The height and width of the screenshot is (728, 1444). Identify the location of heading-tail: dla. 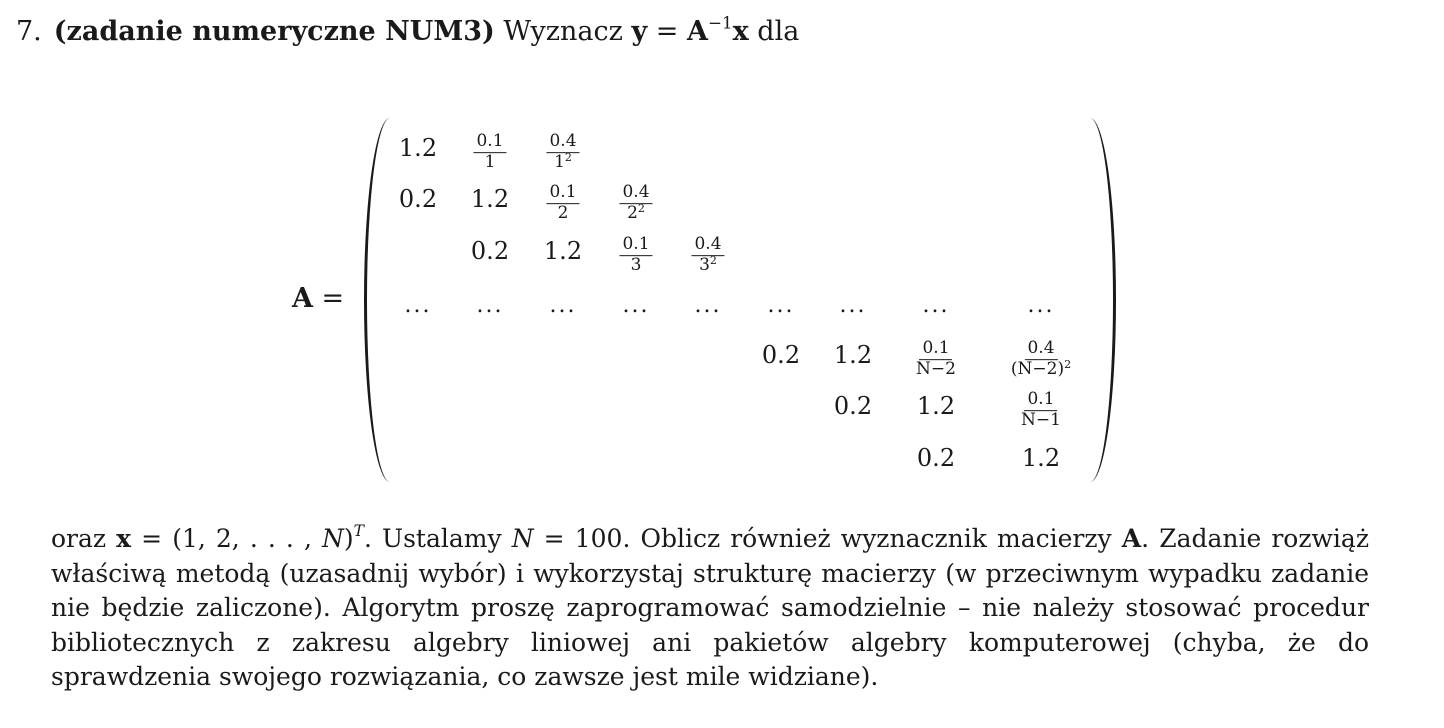
(774, 31).